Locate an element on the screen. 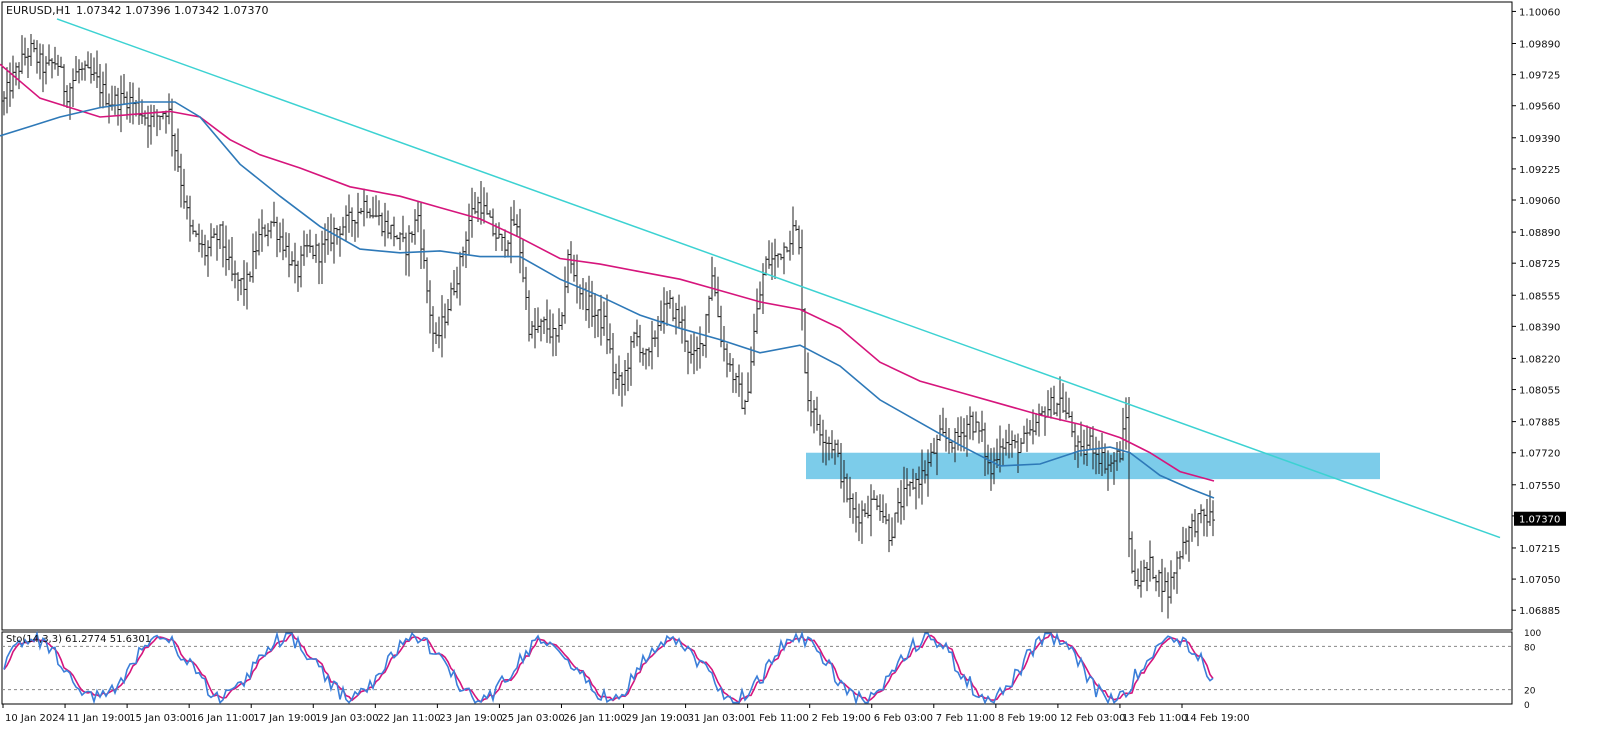 Image resolution: width=1618 pixels, height=753 pixels. price-tick-label: 1.09560 is located at coordinates (1539, 107).